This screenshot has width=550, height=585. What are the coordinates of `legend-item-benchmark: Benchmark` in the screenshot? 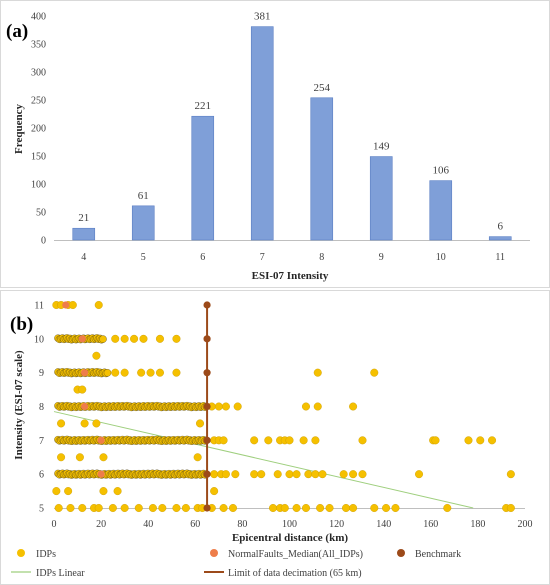 It's located at (429, 554).